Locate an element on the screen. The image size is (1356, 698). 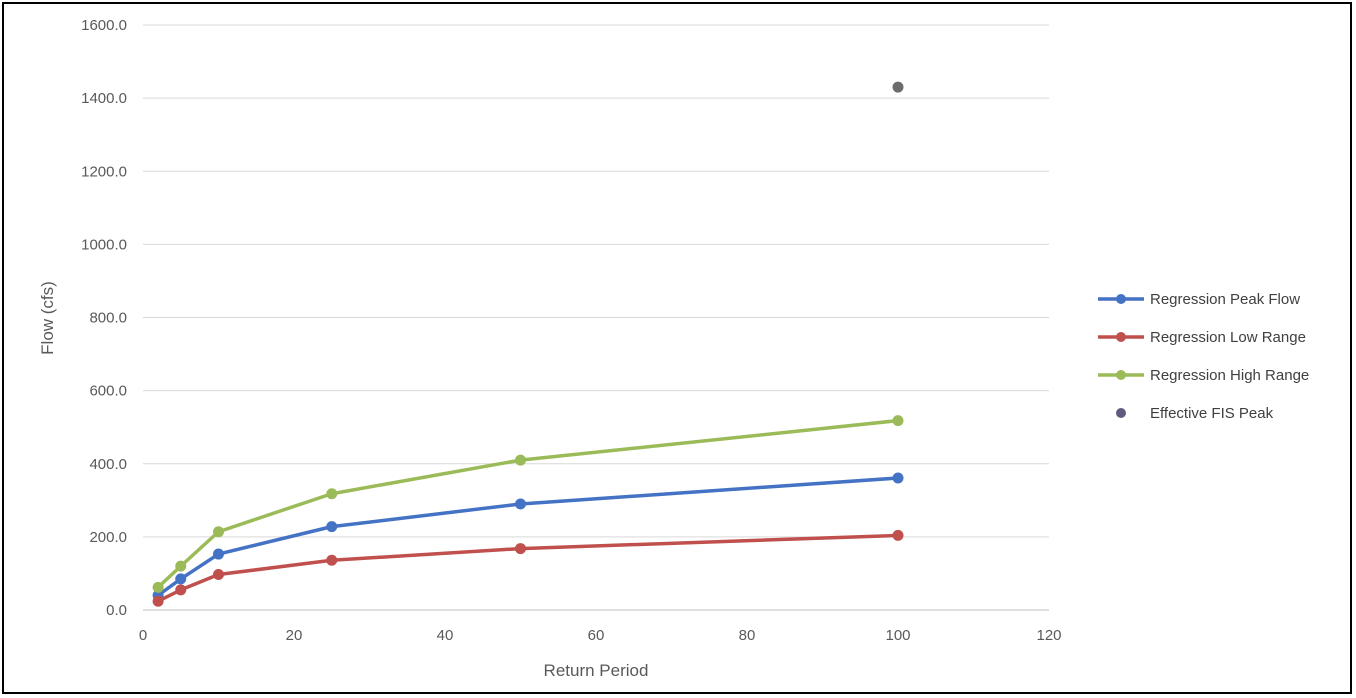
regression-peak-flow-series is located at coordinates (528, 536).